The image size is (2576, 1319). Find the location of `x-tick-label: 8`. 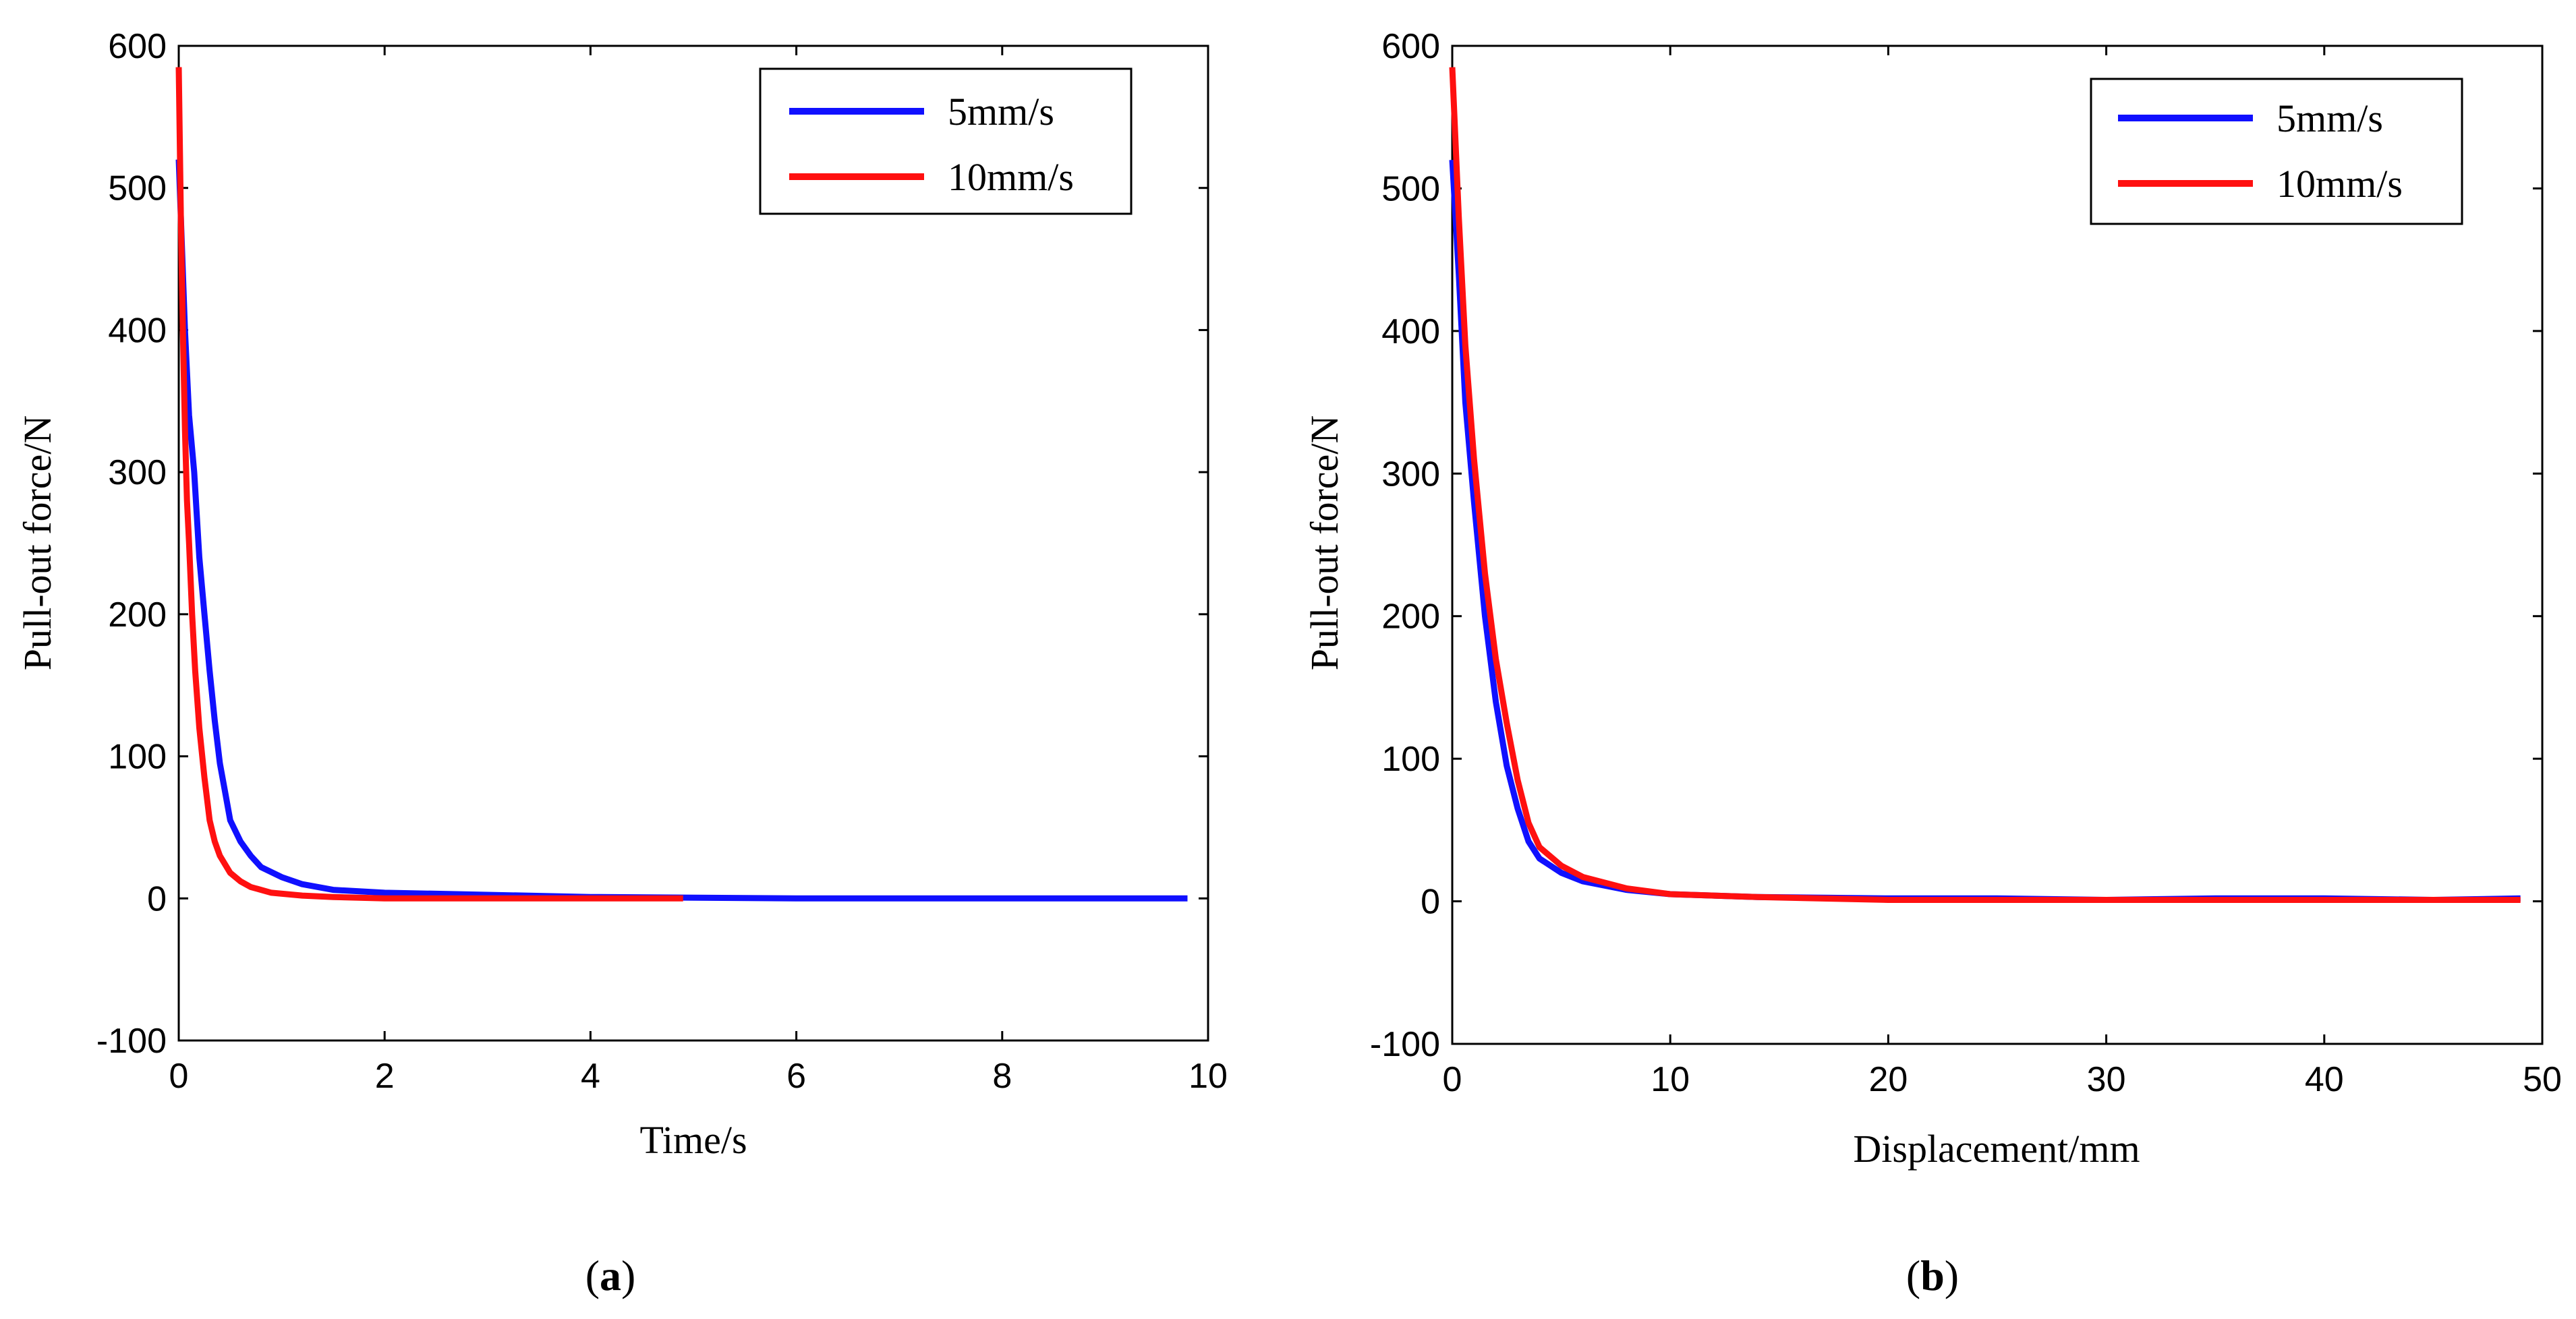

x-tick-label: 8 is located at coordinates (1002, 1076).